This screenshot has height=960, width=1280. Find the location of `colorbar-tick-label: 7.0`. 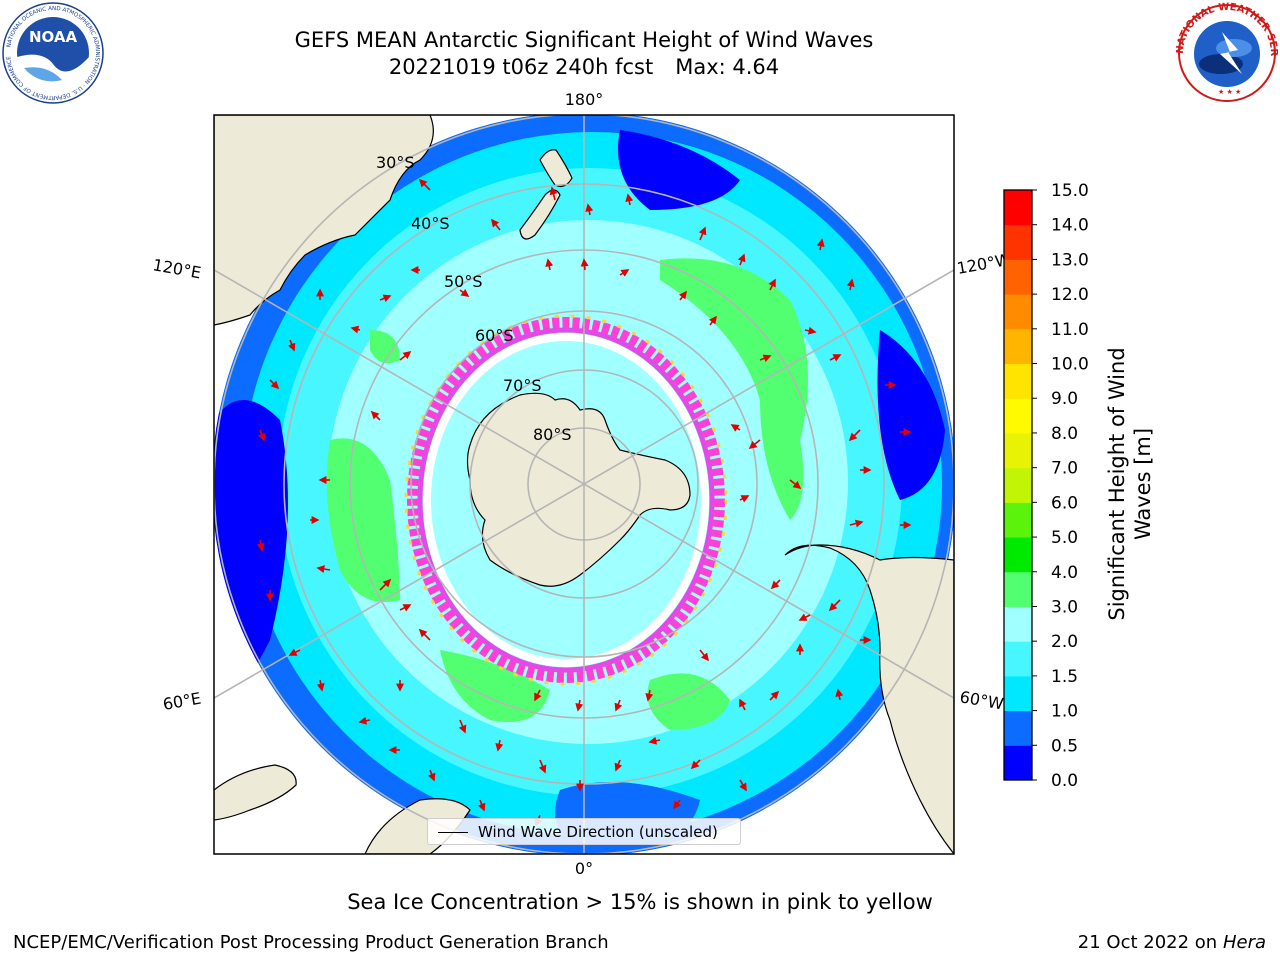

colorbar-tick-label: 7.0 is located at coordinates (1064, 469).